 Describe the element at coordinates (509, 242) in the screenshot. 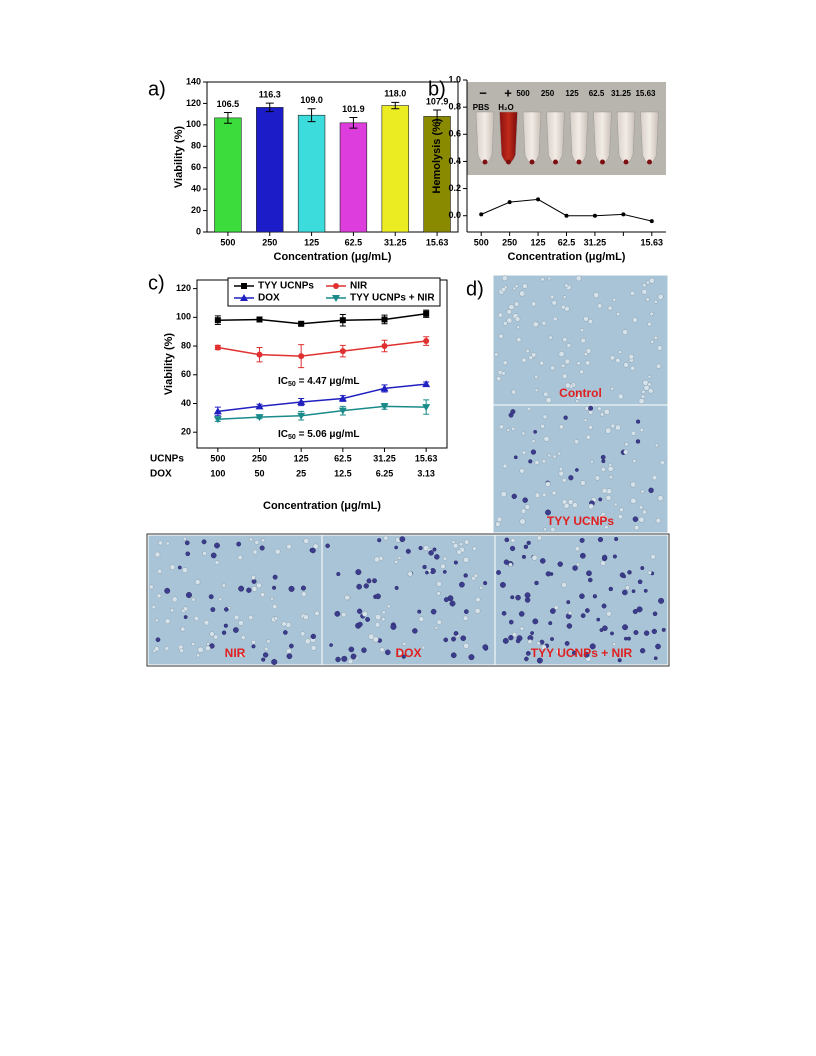

I see `x-tick-label: 250` at that location.